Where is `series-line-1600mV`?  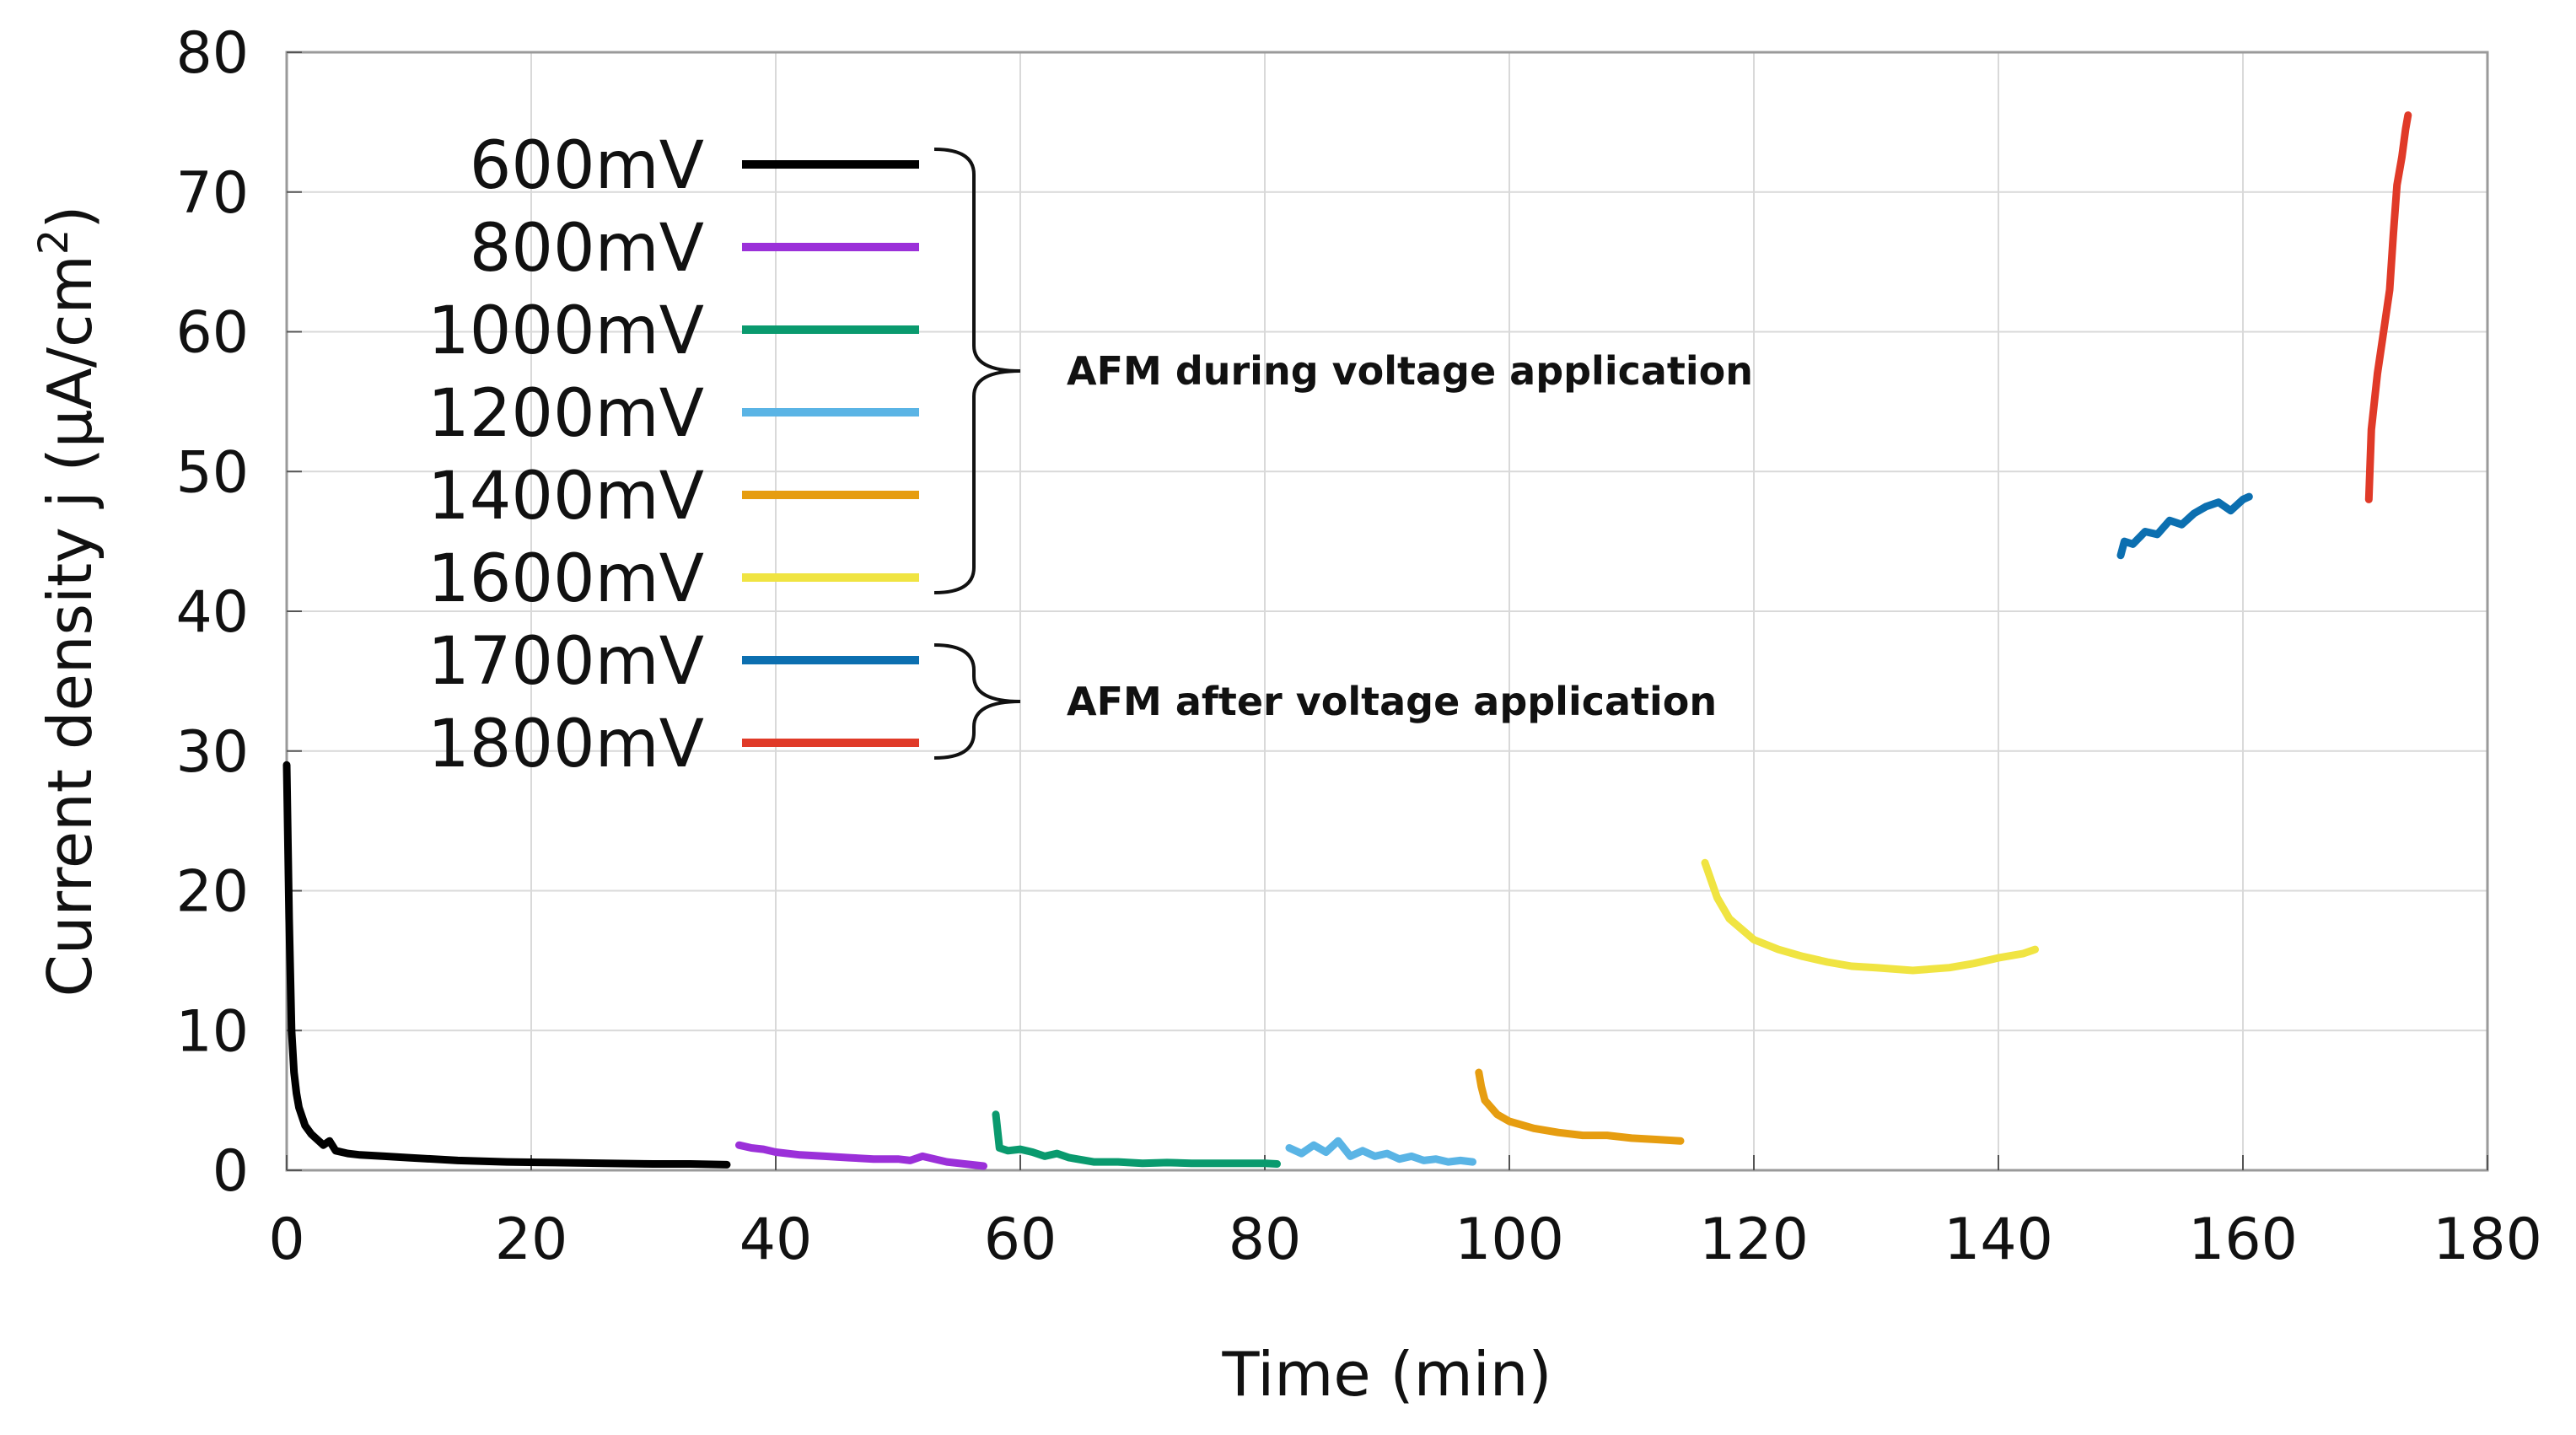 series-line-1600mV is located at coordinates (1870, 916).